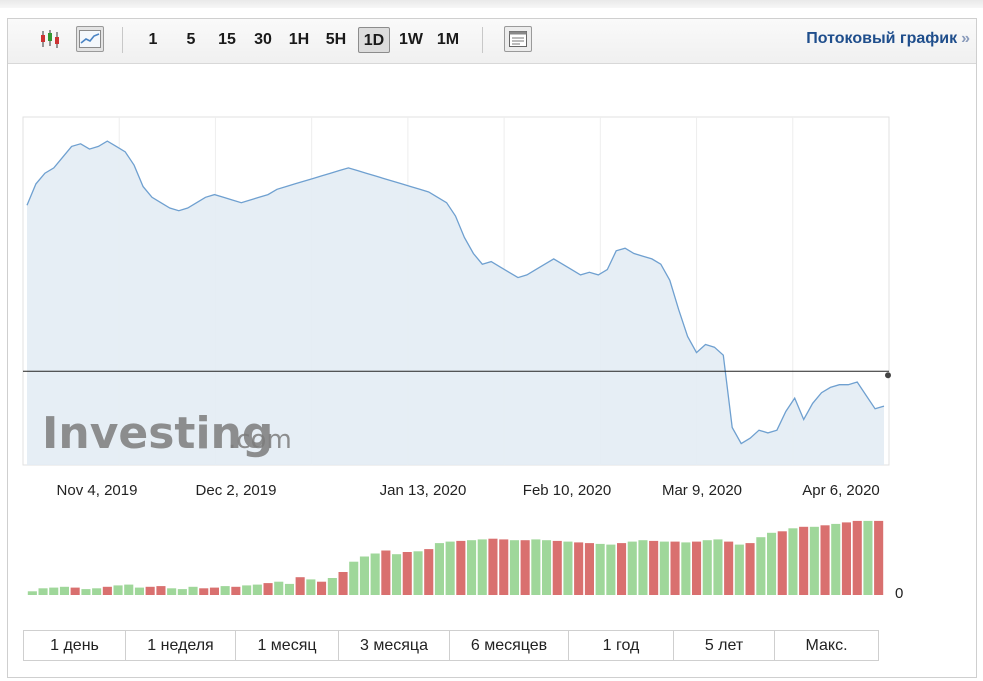 The width and height of the screenshot is (983, 681). What do you see at coordinates (411, 39) in the screenshot?
I see `timeframe-1w: 1W` at bounding box center [411, 39].